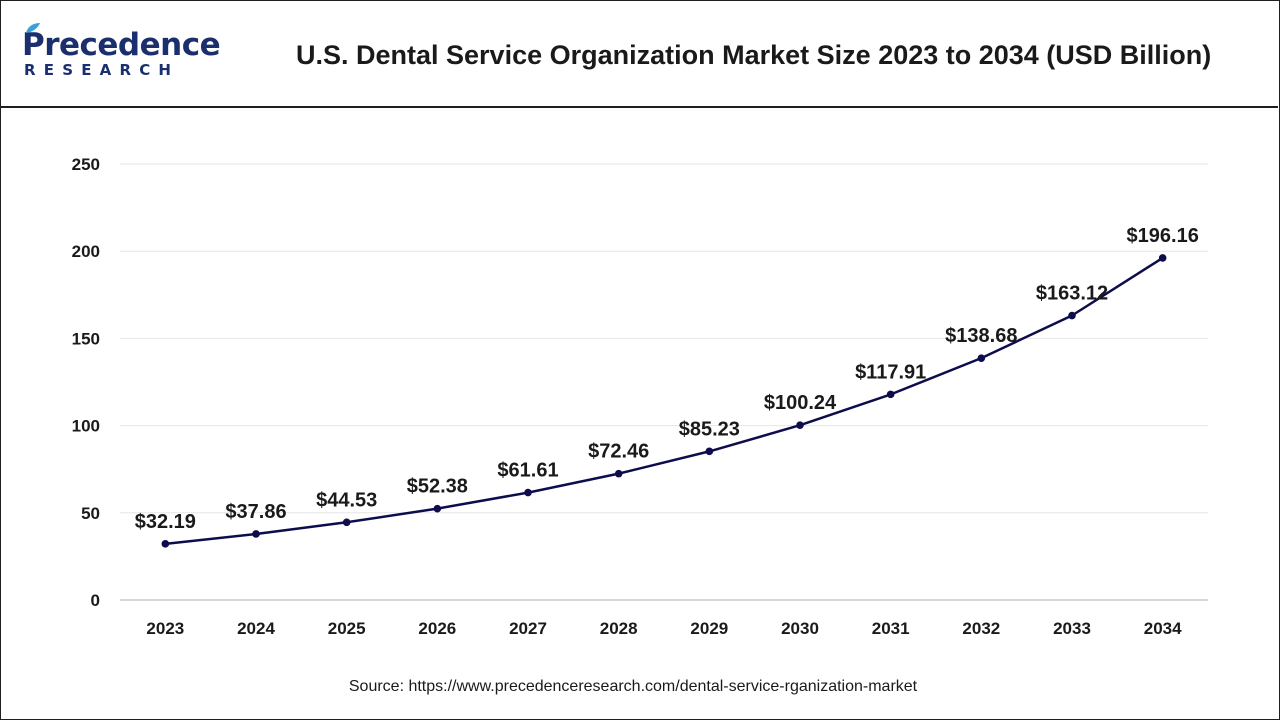 The width and height of the screenshot is (1280, 720). Describe the element at coordinates (86, 426) in the screenshot. I see `y-tick-label: 100` at that location.